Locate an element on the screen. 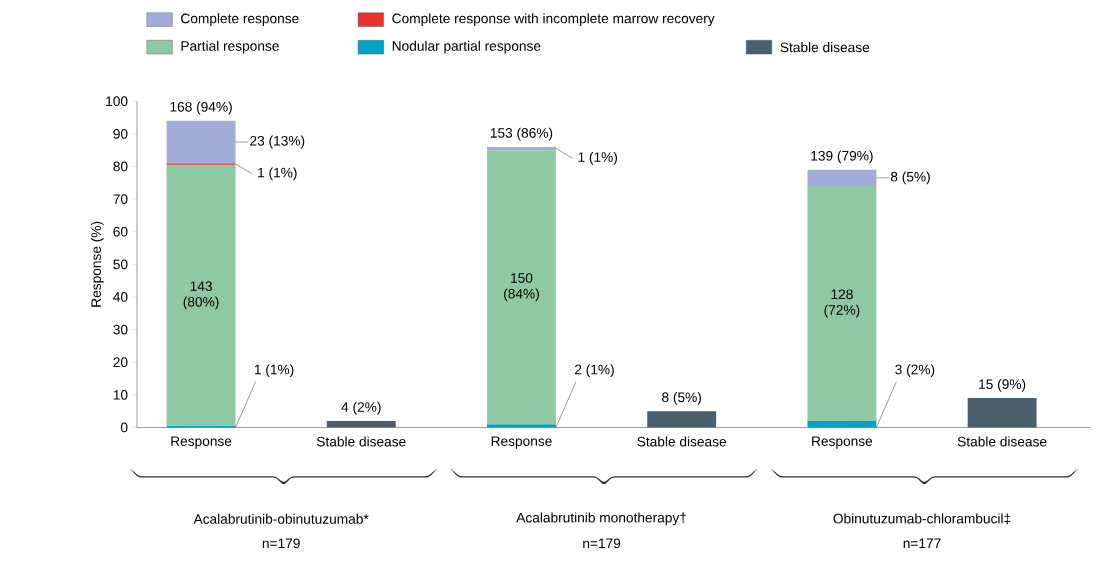 The image size is (1102, 568). y-tick-label: 10 is located at coordinates (120, 394).